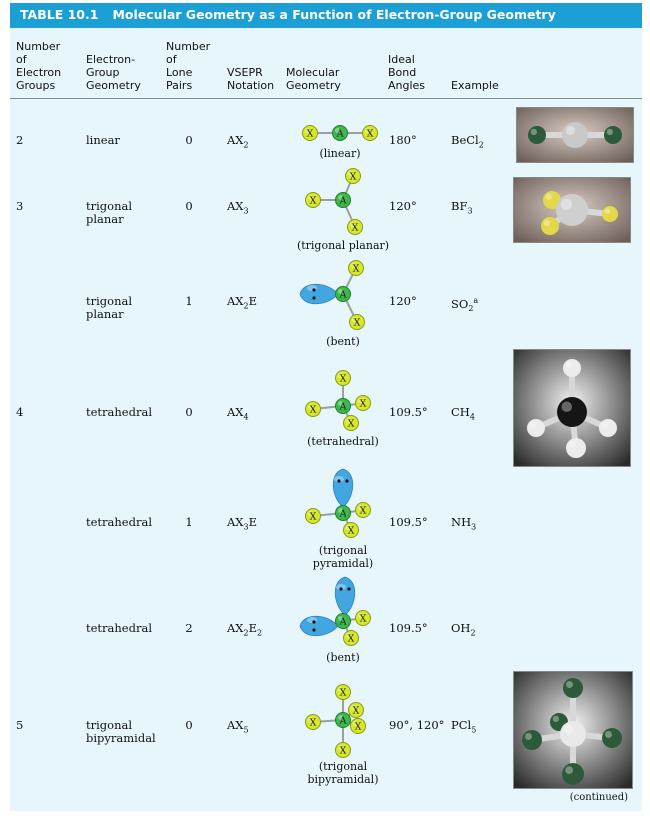 The image size is (650, 818). I want to click on header-electron-geometry: Electron- Group Geometry, so click(113, 72).